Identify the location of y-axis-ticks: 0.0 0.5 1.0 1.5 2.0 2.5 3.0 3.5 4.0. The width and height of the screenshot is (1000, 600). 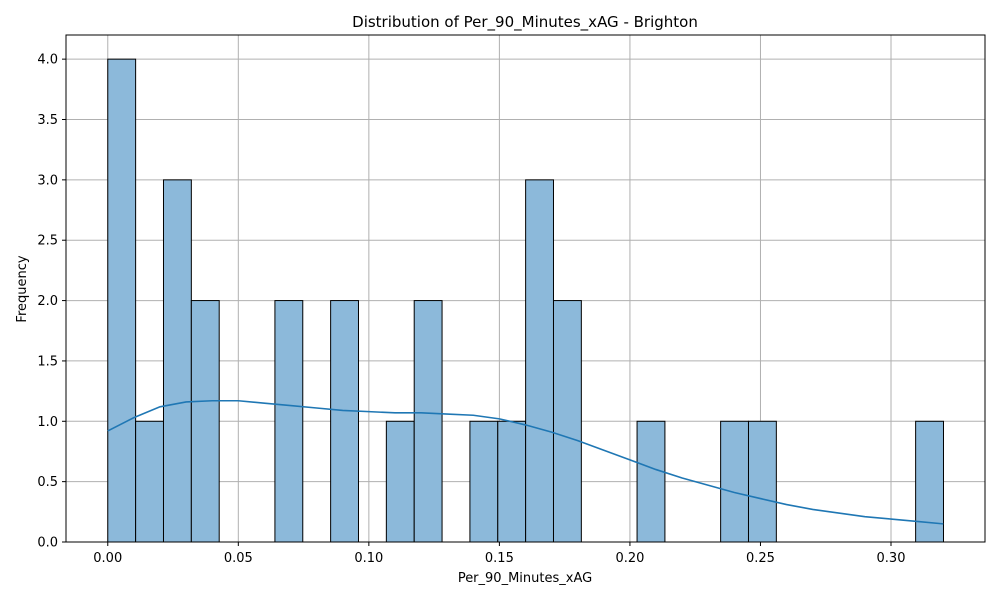
(51, 302).